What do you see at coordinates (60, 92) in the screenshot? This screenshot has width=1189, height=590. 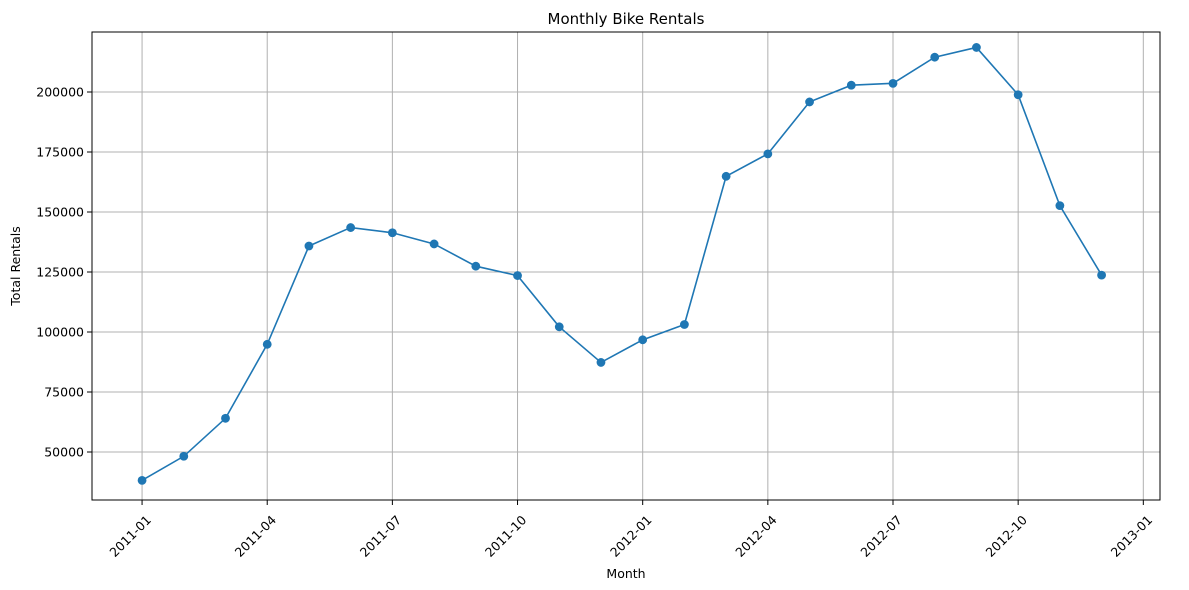 I see `y-tick-label: 200000` at bounding box center [60, 92].